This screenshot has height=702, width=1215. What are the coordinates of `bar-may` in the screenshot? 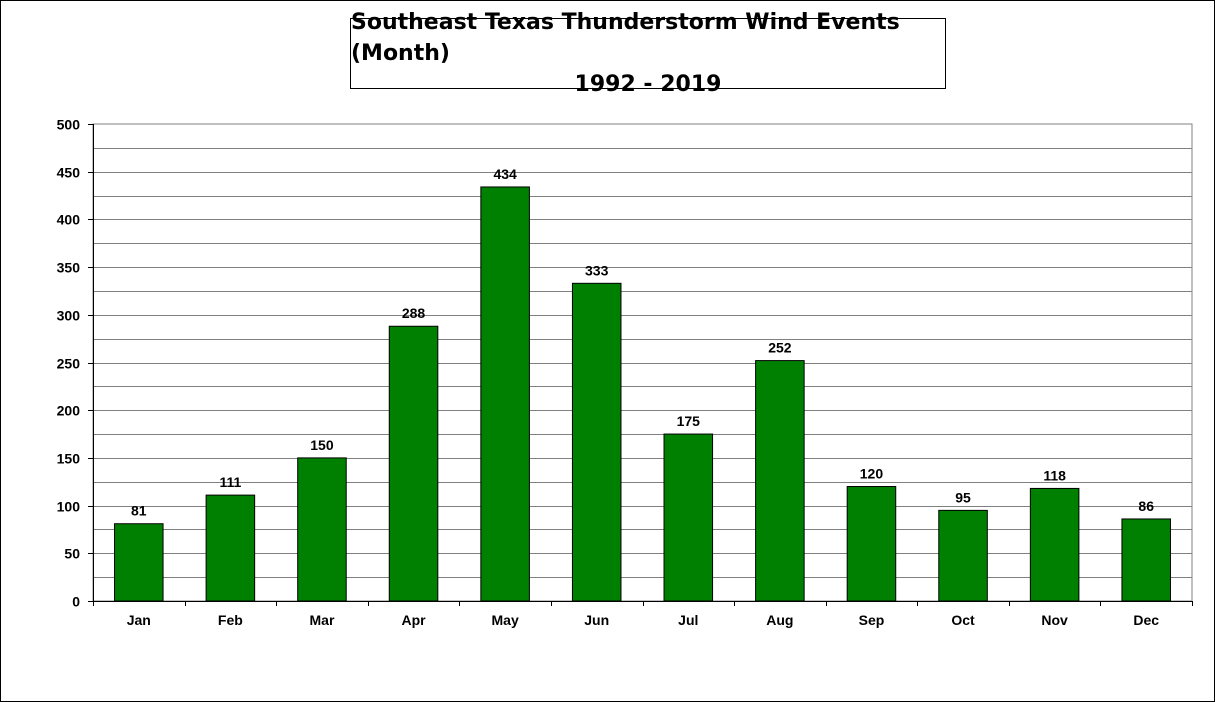 It's located at (505, 394).